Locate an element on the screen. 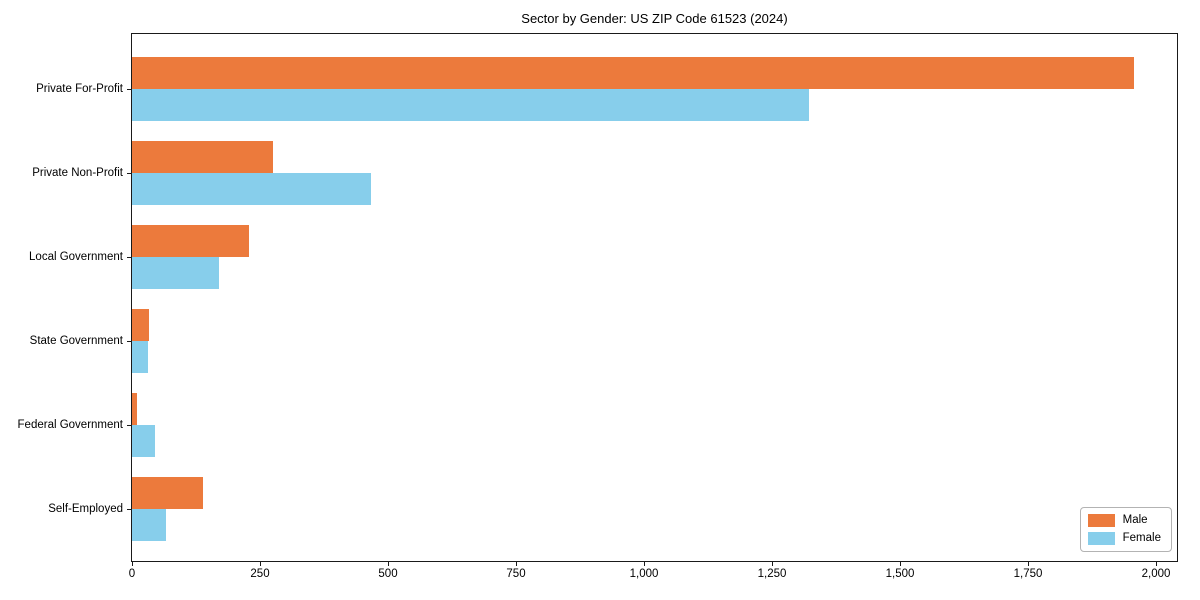  x-tick-label: 1,250 is located at coordinates (772, 574).